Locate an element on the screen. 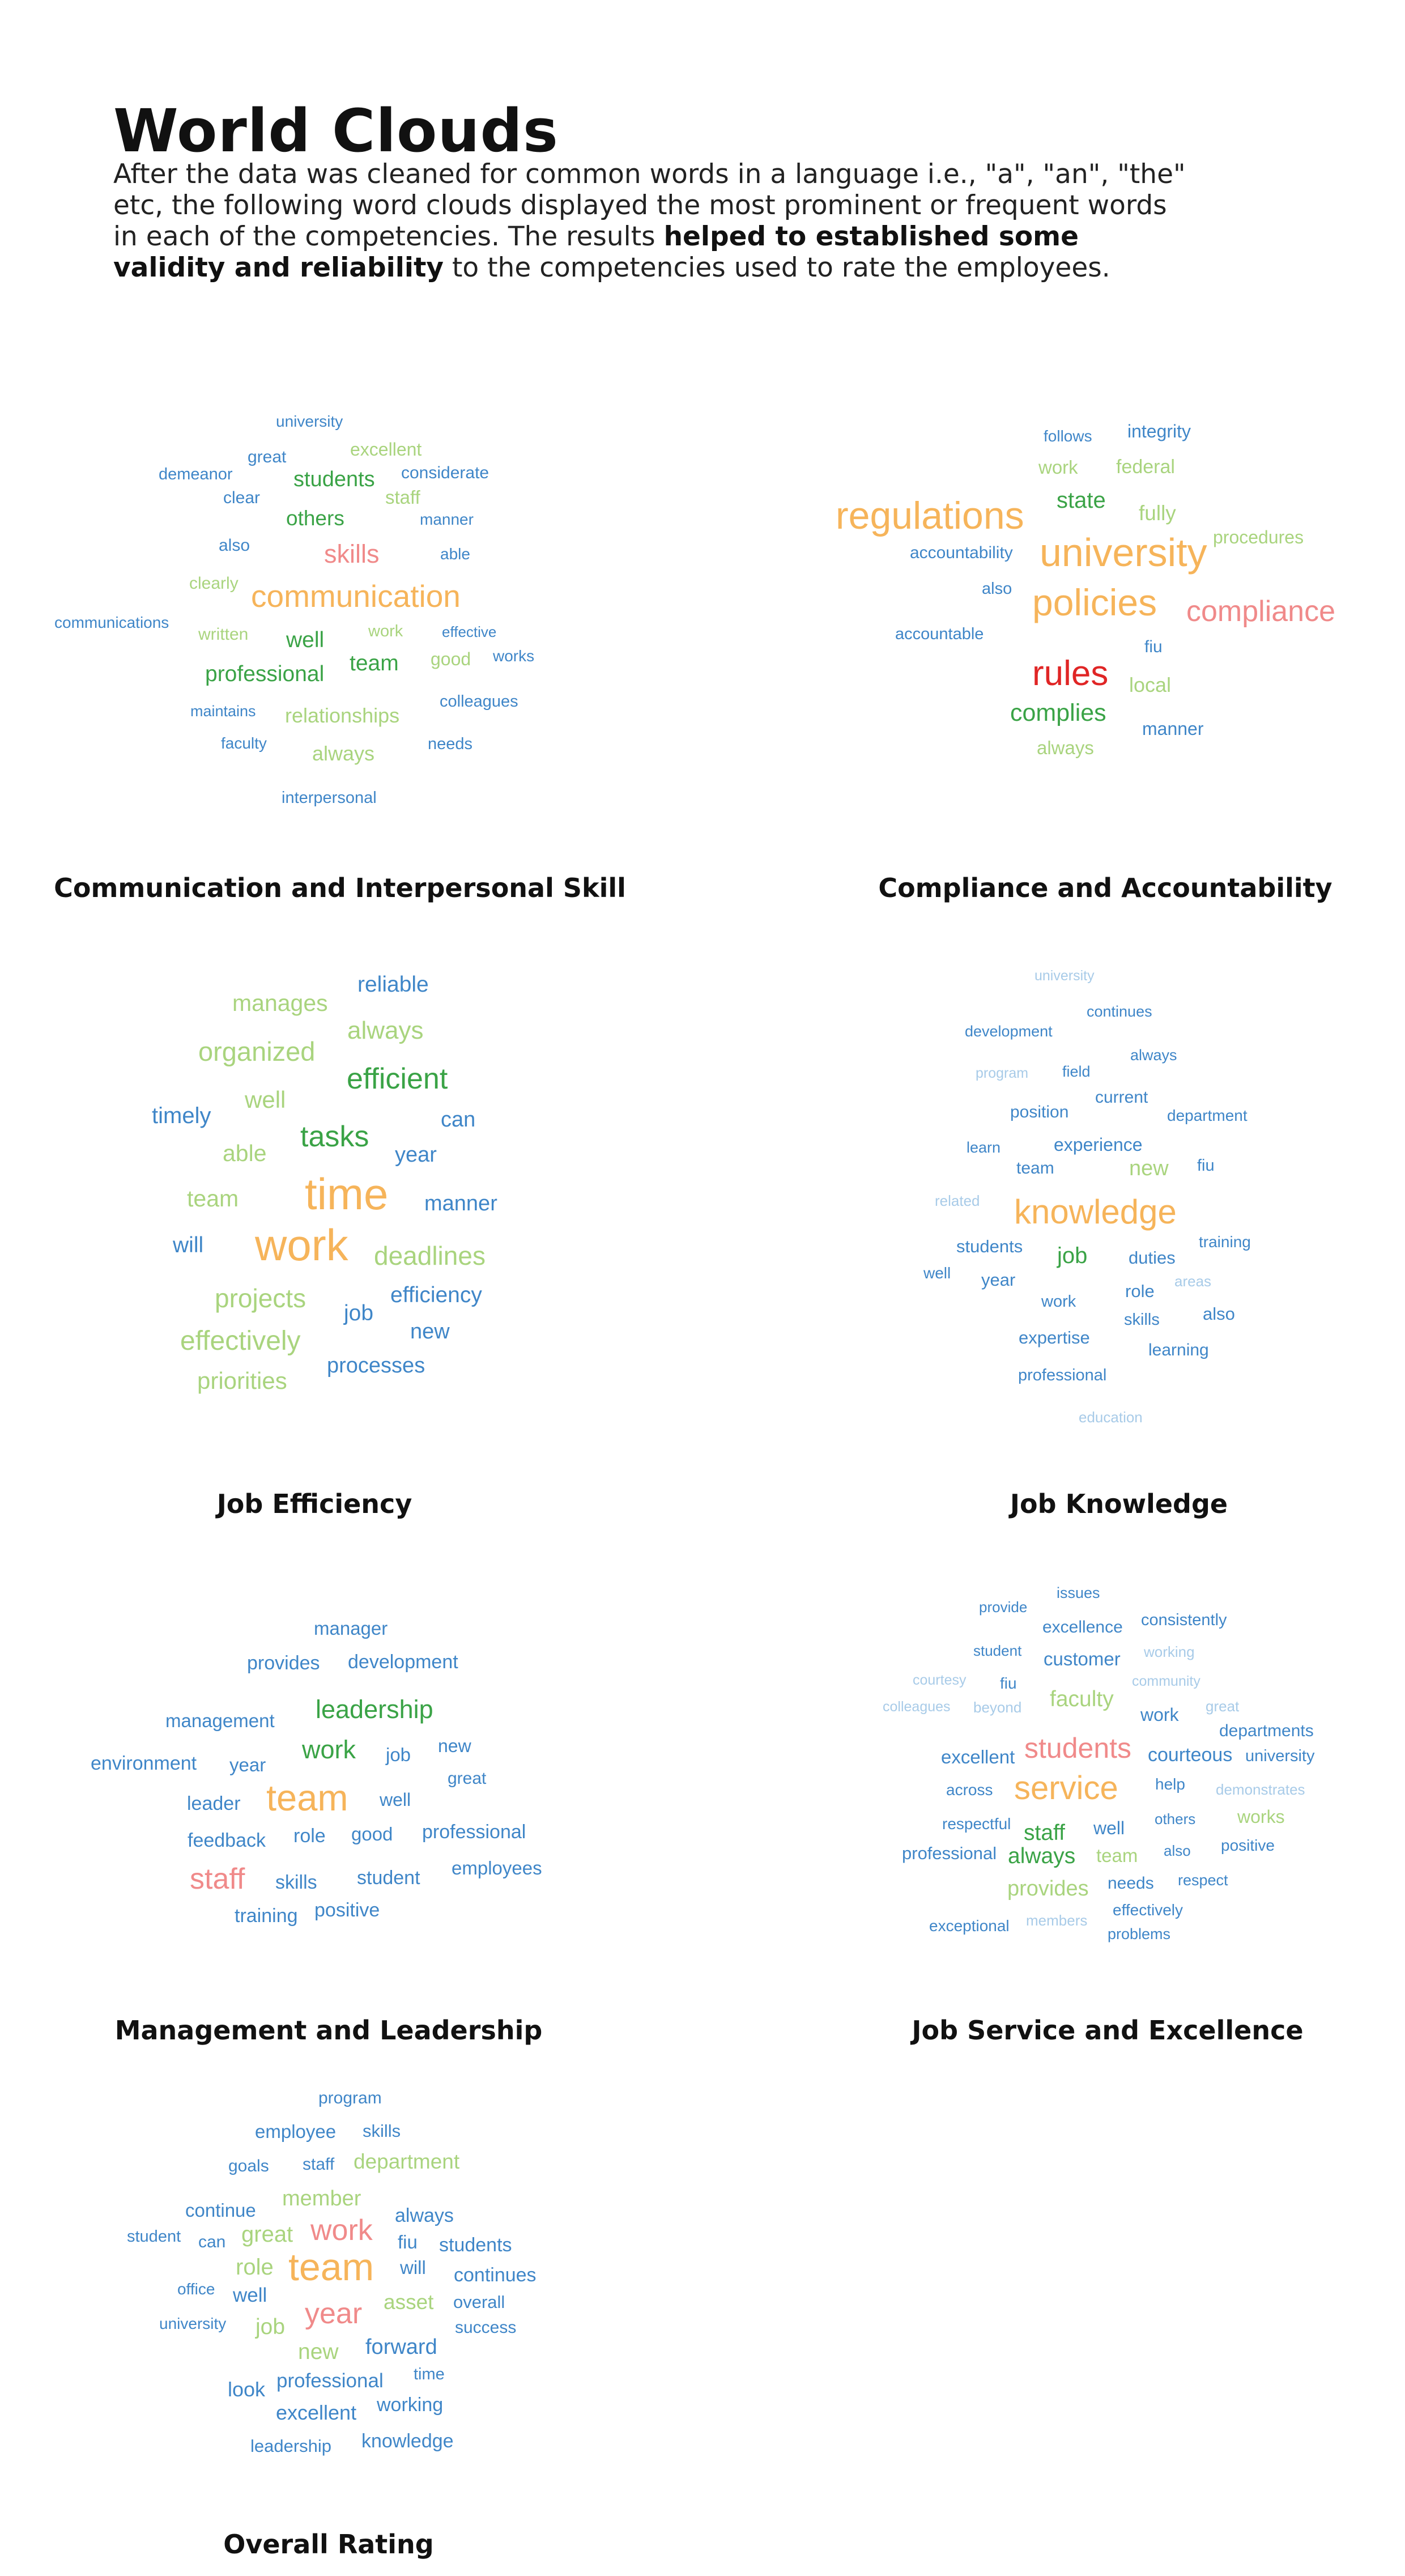 This screenshot has width=1405, height=2576. cloud-word: beyond is located at coordinates (997, 1707).